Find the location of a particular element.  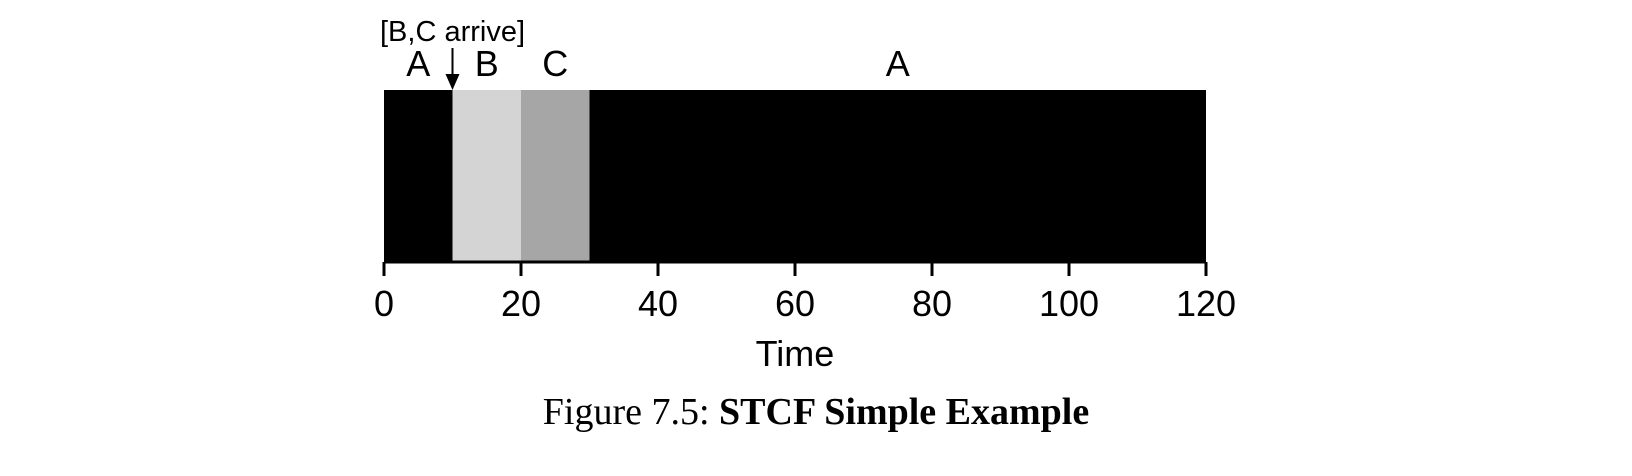

caption-title: STCF Simple Example is located at coordinates (904, 412).